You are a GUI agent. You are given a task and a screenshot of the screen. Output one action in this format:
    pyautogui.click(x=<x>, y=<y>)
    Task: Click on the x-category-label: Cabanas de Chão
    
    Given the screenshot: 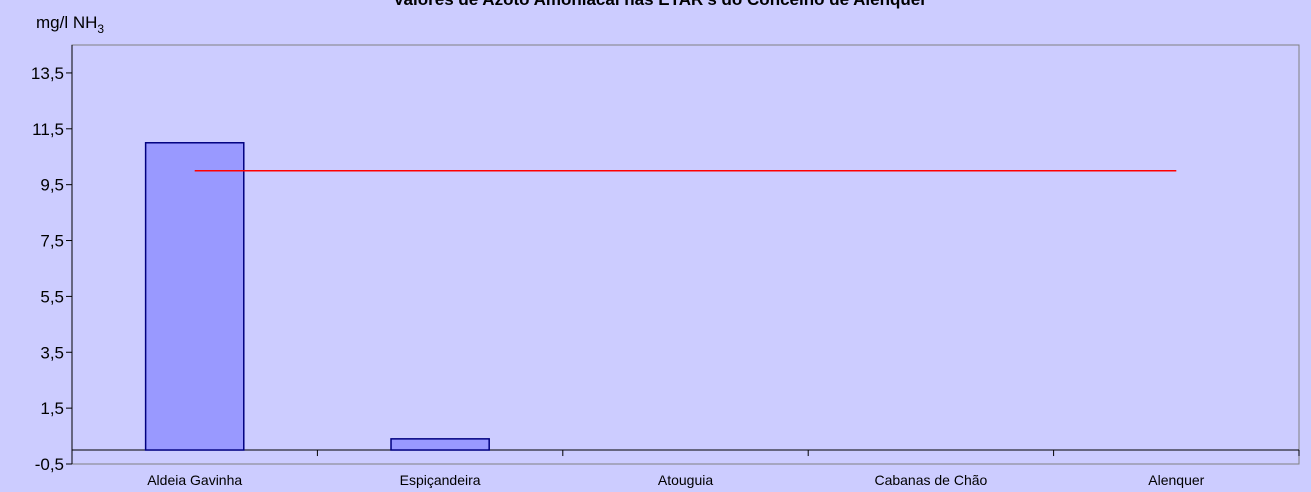 What is the action you would take?
    pyautogui.click(x=930, y=480)
    